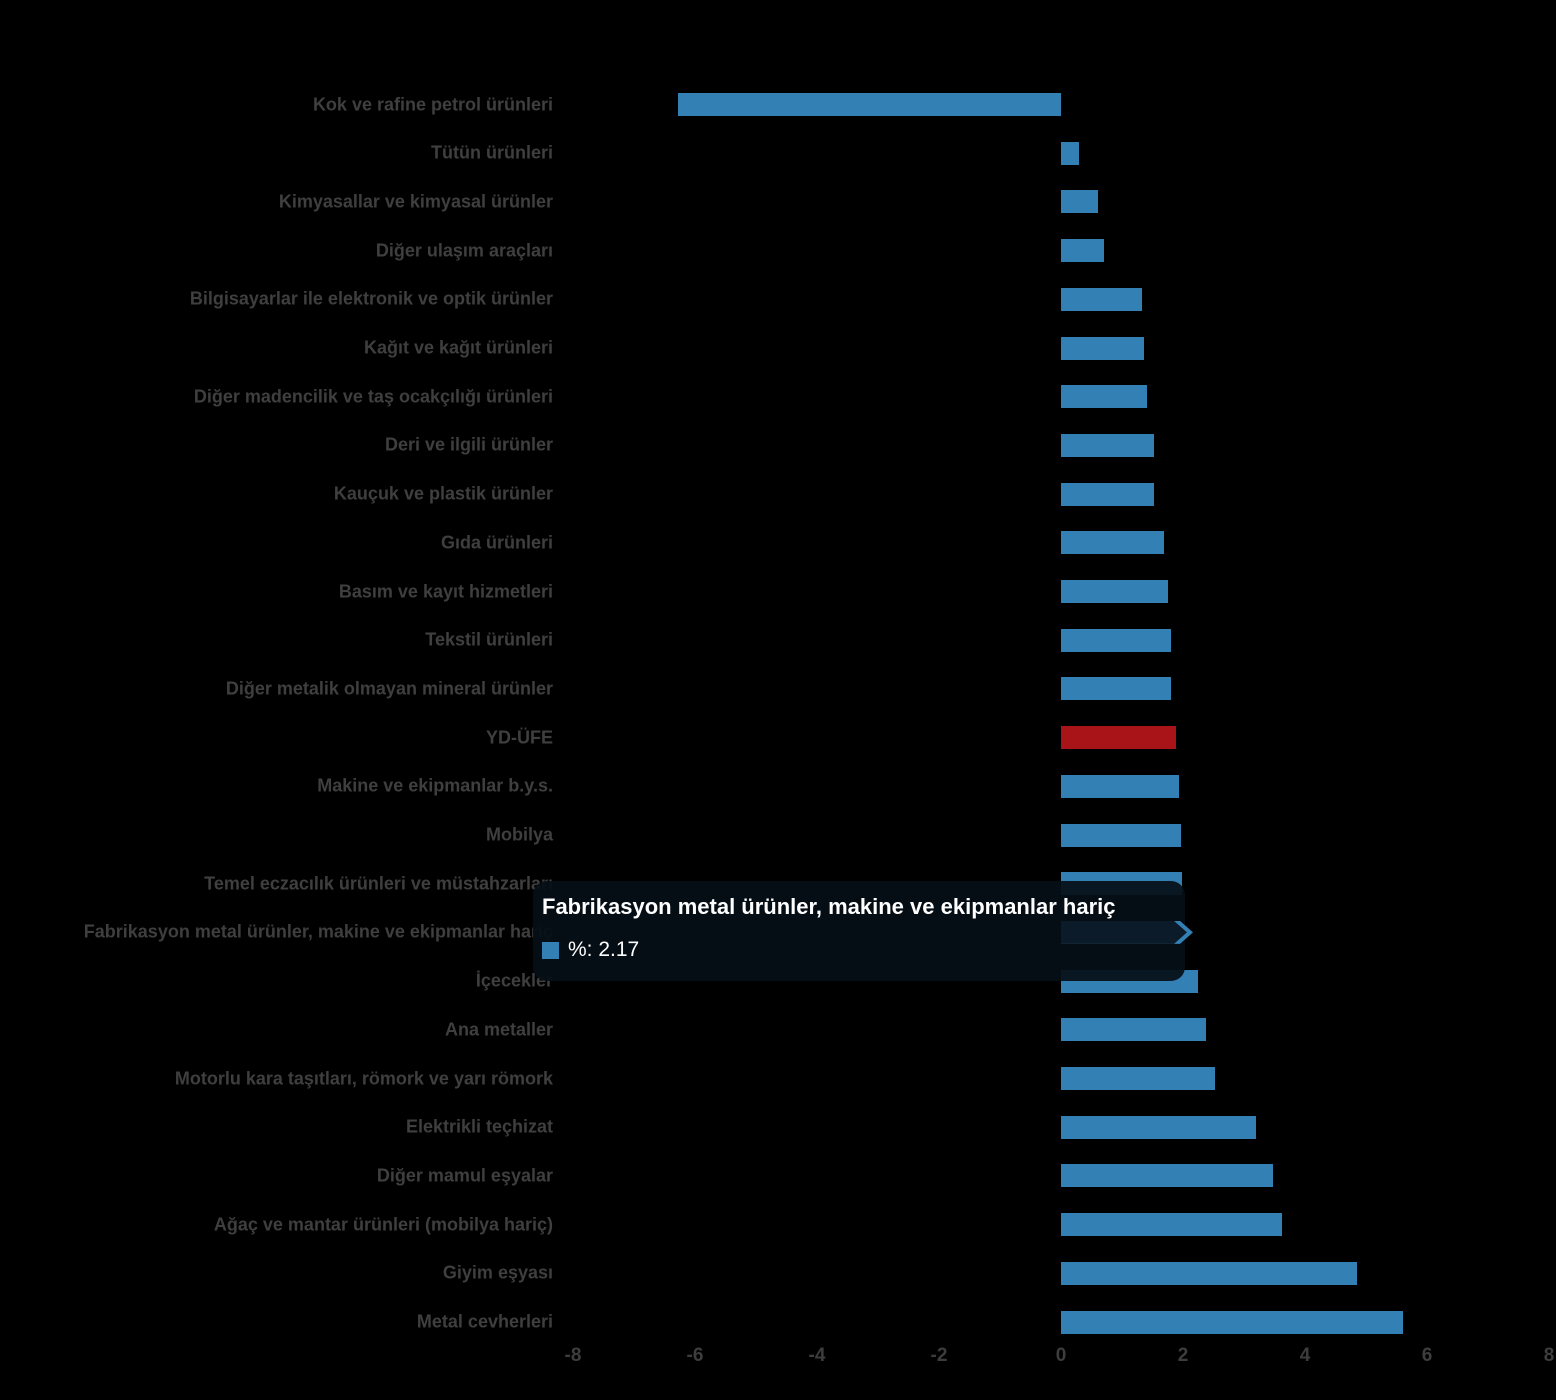  Describe the element at coordinates (519, 834) in the screenshot. I see `category-label: Mobilya` at that location.